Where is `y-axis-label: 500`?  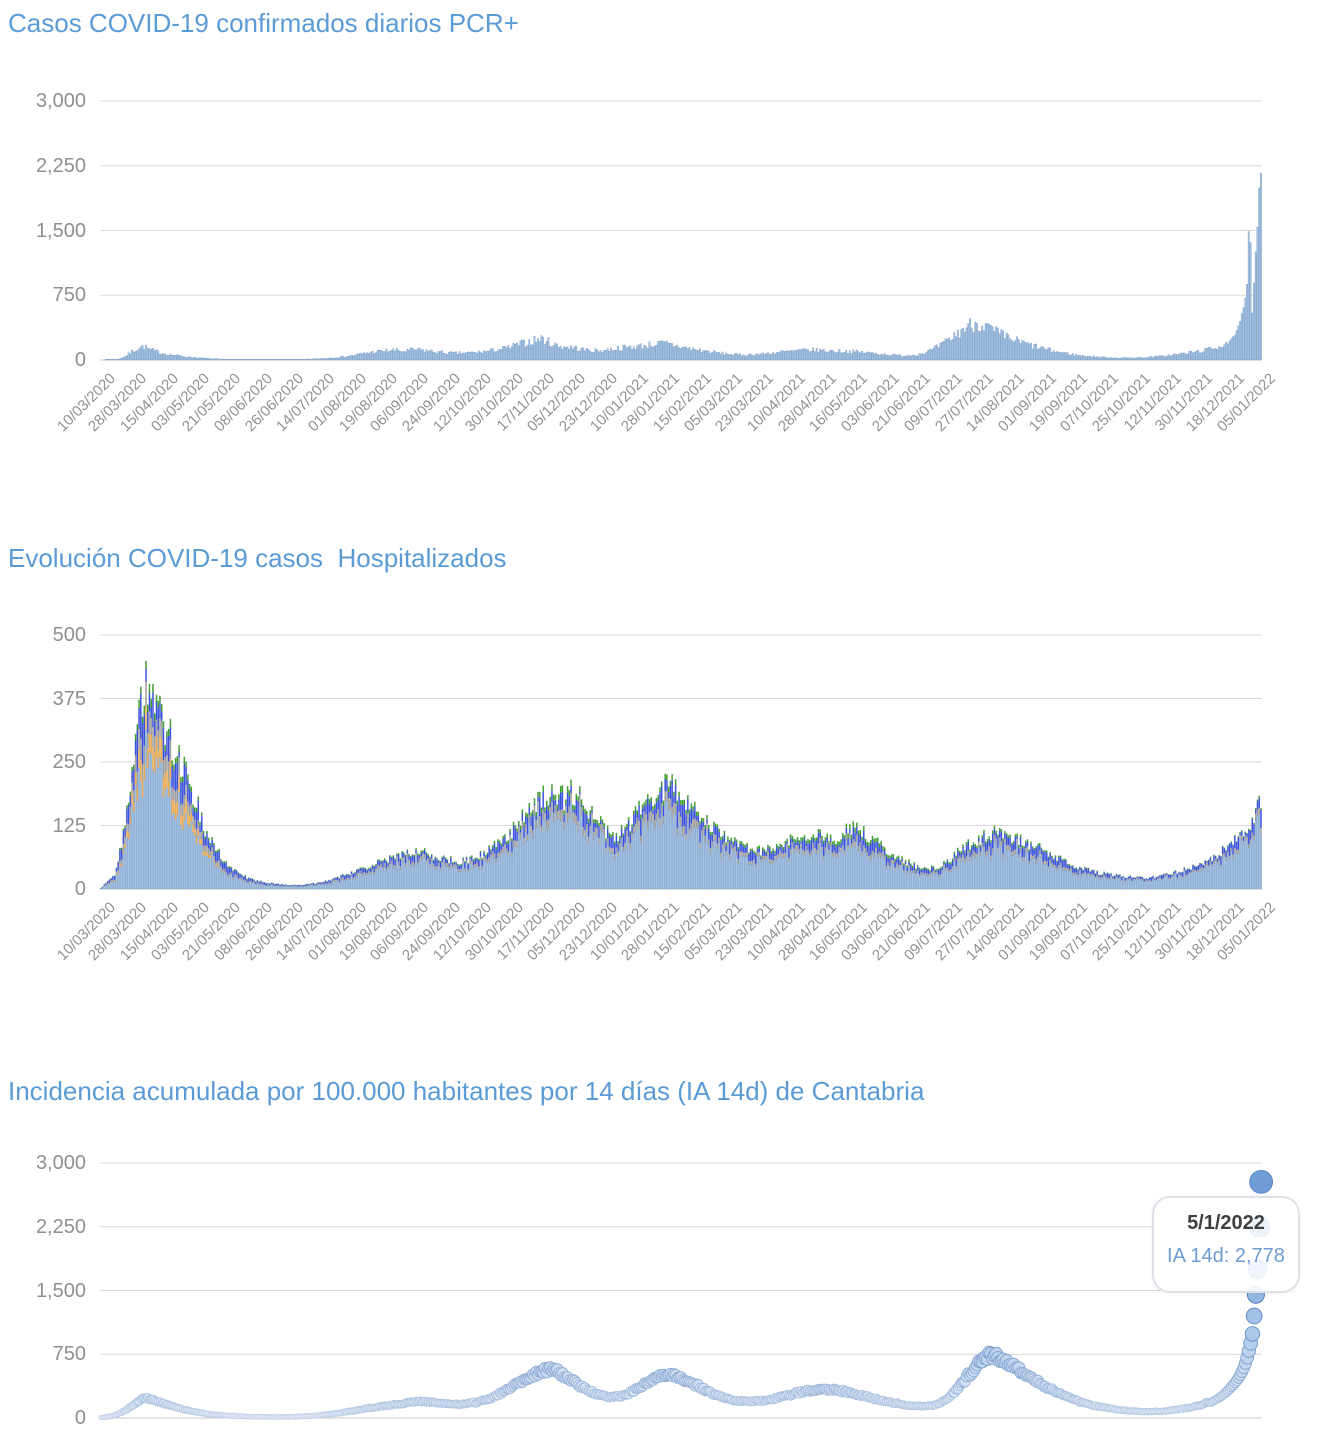 y-axis-label: 500 is located at coordinates (69, 635).